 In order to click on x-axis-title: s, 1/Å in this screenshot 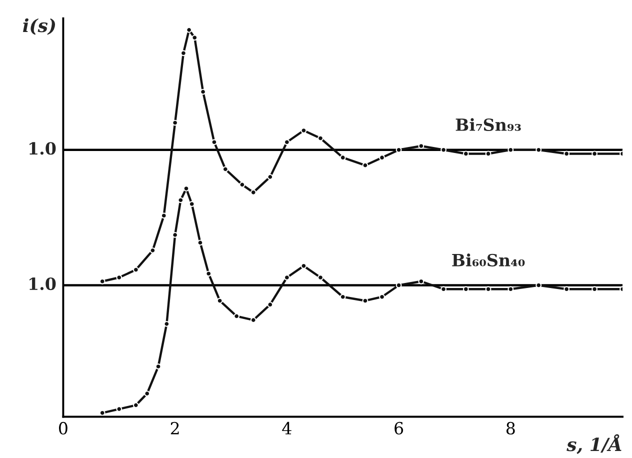, I will do `click(594, 444)`.